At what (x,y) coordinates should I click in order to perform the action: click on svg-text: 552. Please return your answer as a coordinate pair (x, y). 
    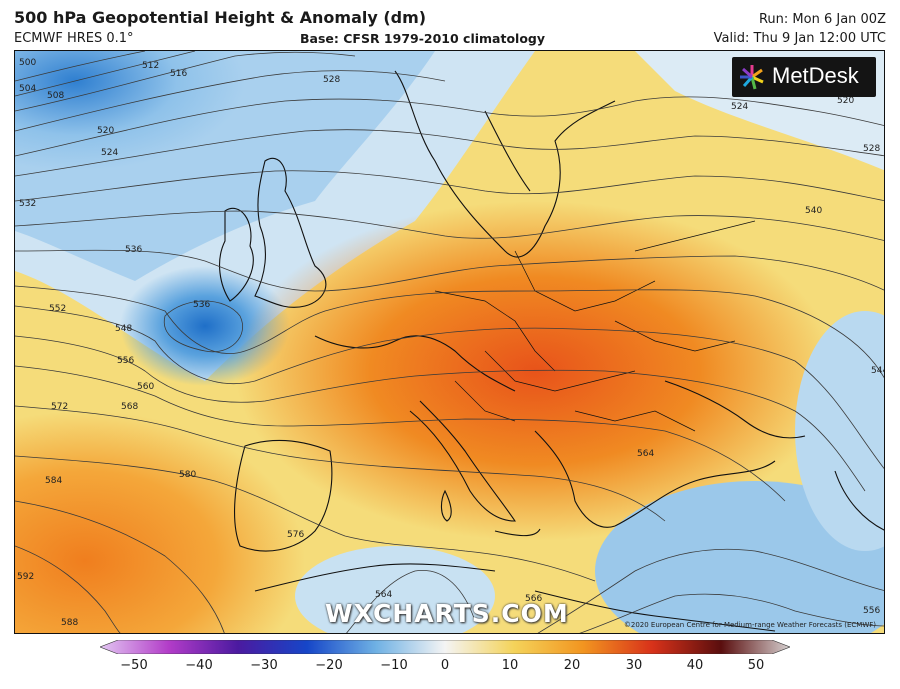
    Looking at the image, I should click on (57, 309).